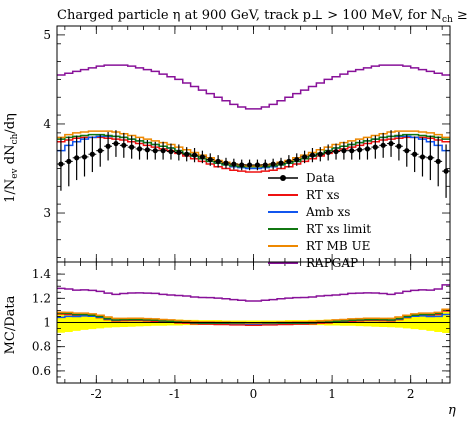 This screenshot has width=467, height=421. What do you see at coordinates (253, 293) in the screenshot?
I see `ratio-line-rapgap` at bounding box center [253, 293].